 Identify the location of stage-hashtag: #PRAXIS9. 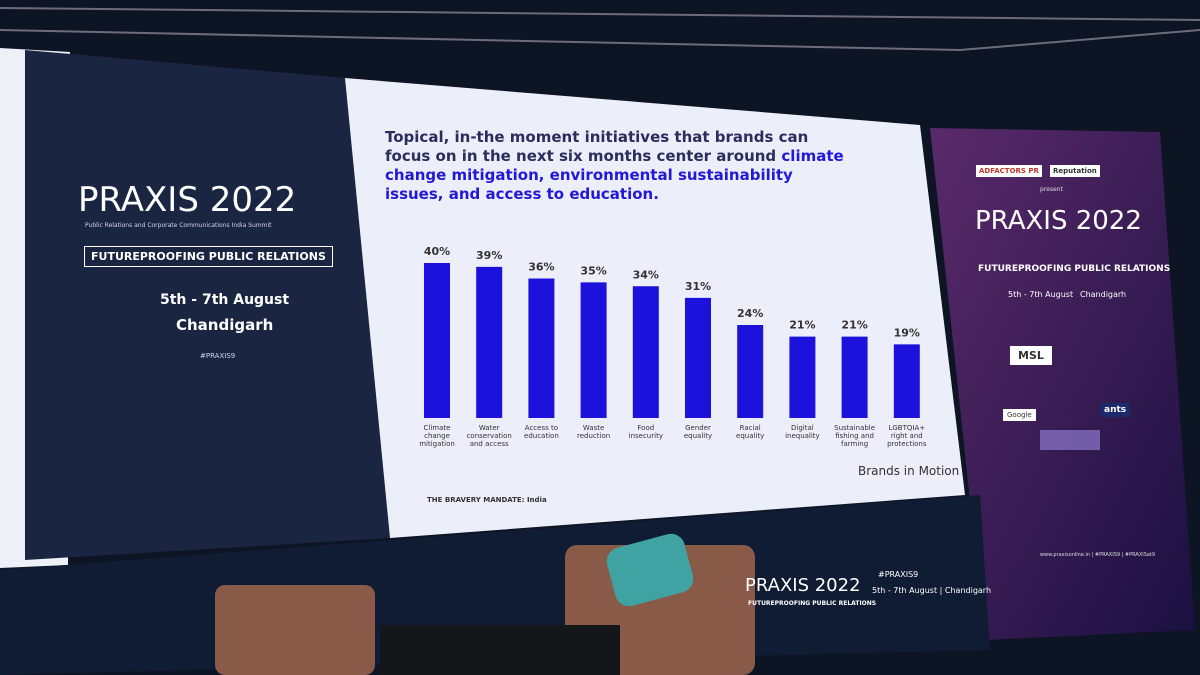
(898, 574).